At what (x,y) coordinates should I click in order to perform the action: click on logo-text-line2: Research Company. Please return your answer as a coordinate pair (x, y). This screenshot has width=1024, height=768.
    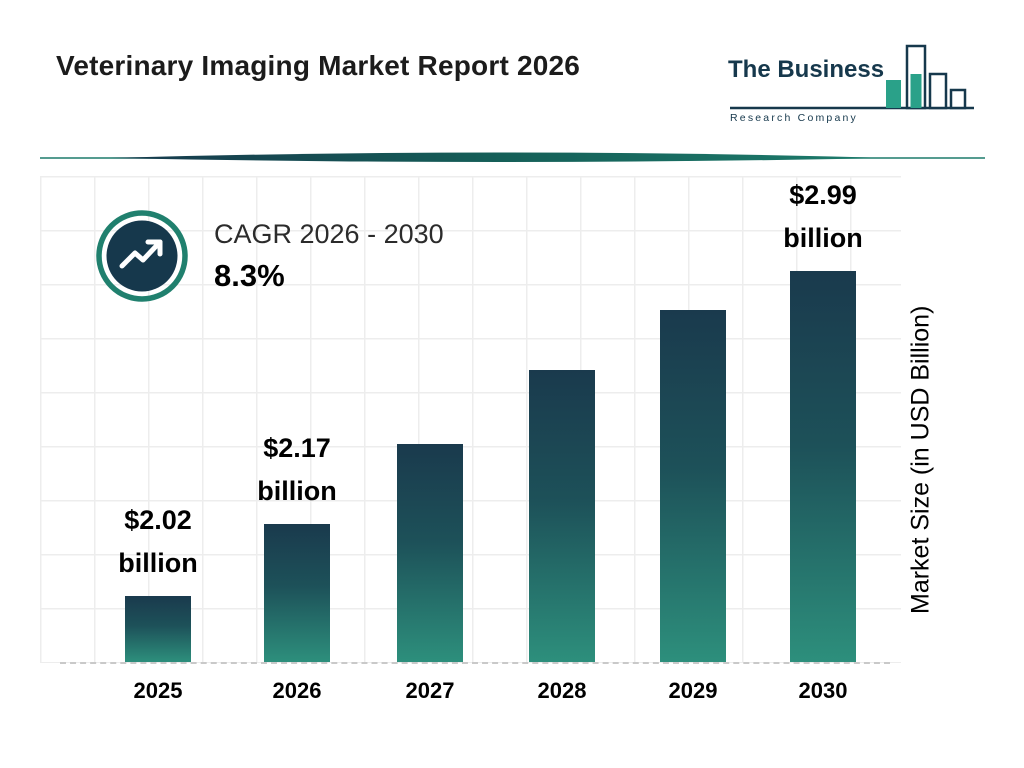
    Looking at the image, I should click on (794, 118).